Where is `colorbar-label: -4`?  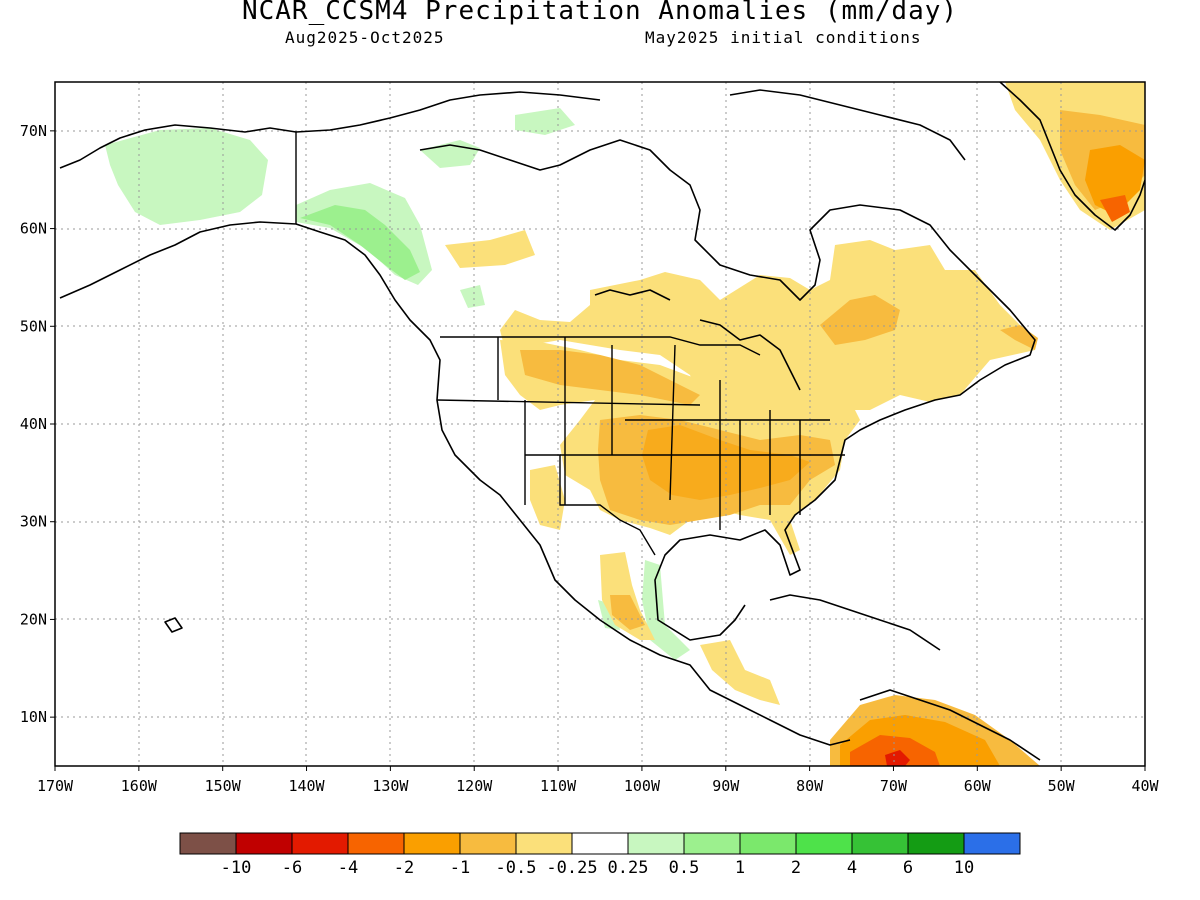 colorbar-label: -4 is located at coordinates (348, 868).